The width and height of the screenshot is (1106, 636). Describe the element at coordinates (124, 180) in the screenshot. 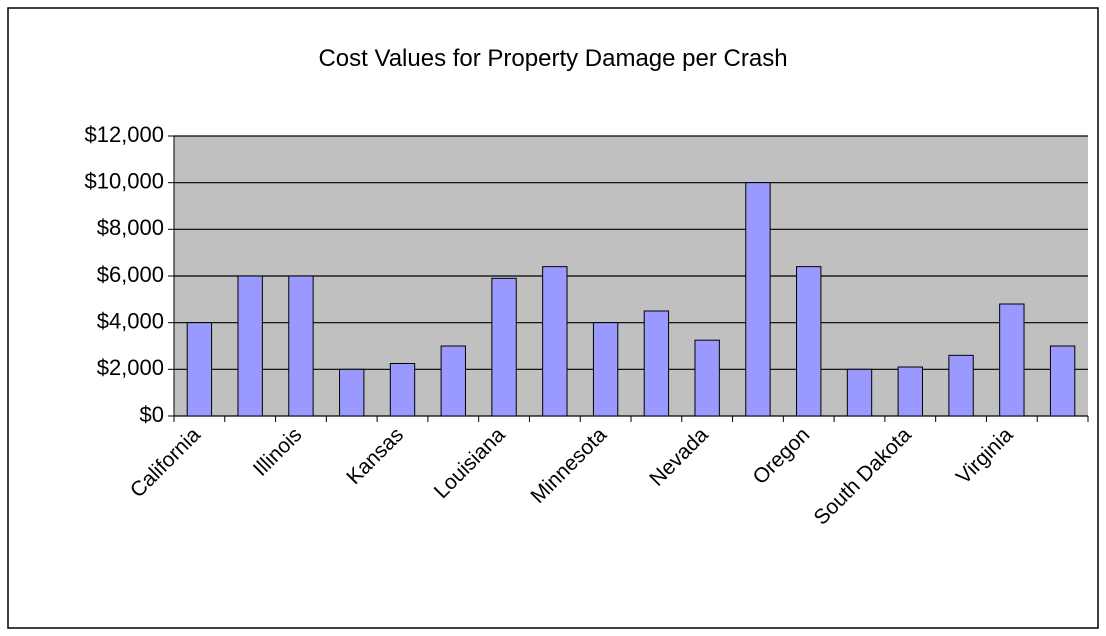

I see `y-tick-label: $10,000` at that location.